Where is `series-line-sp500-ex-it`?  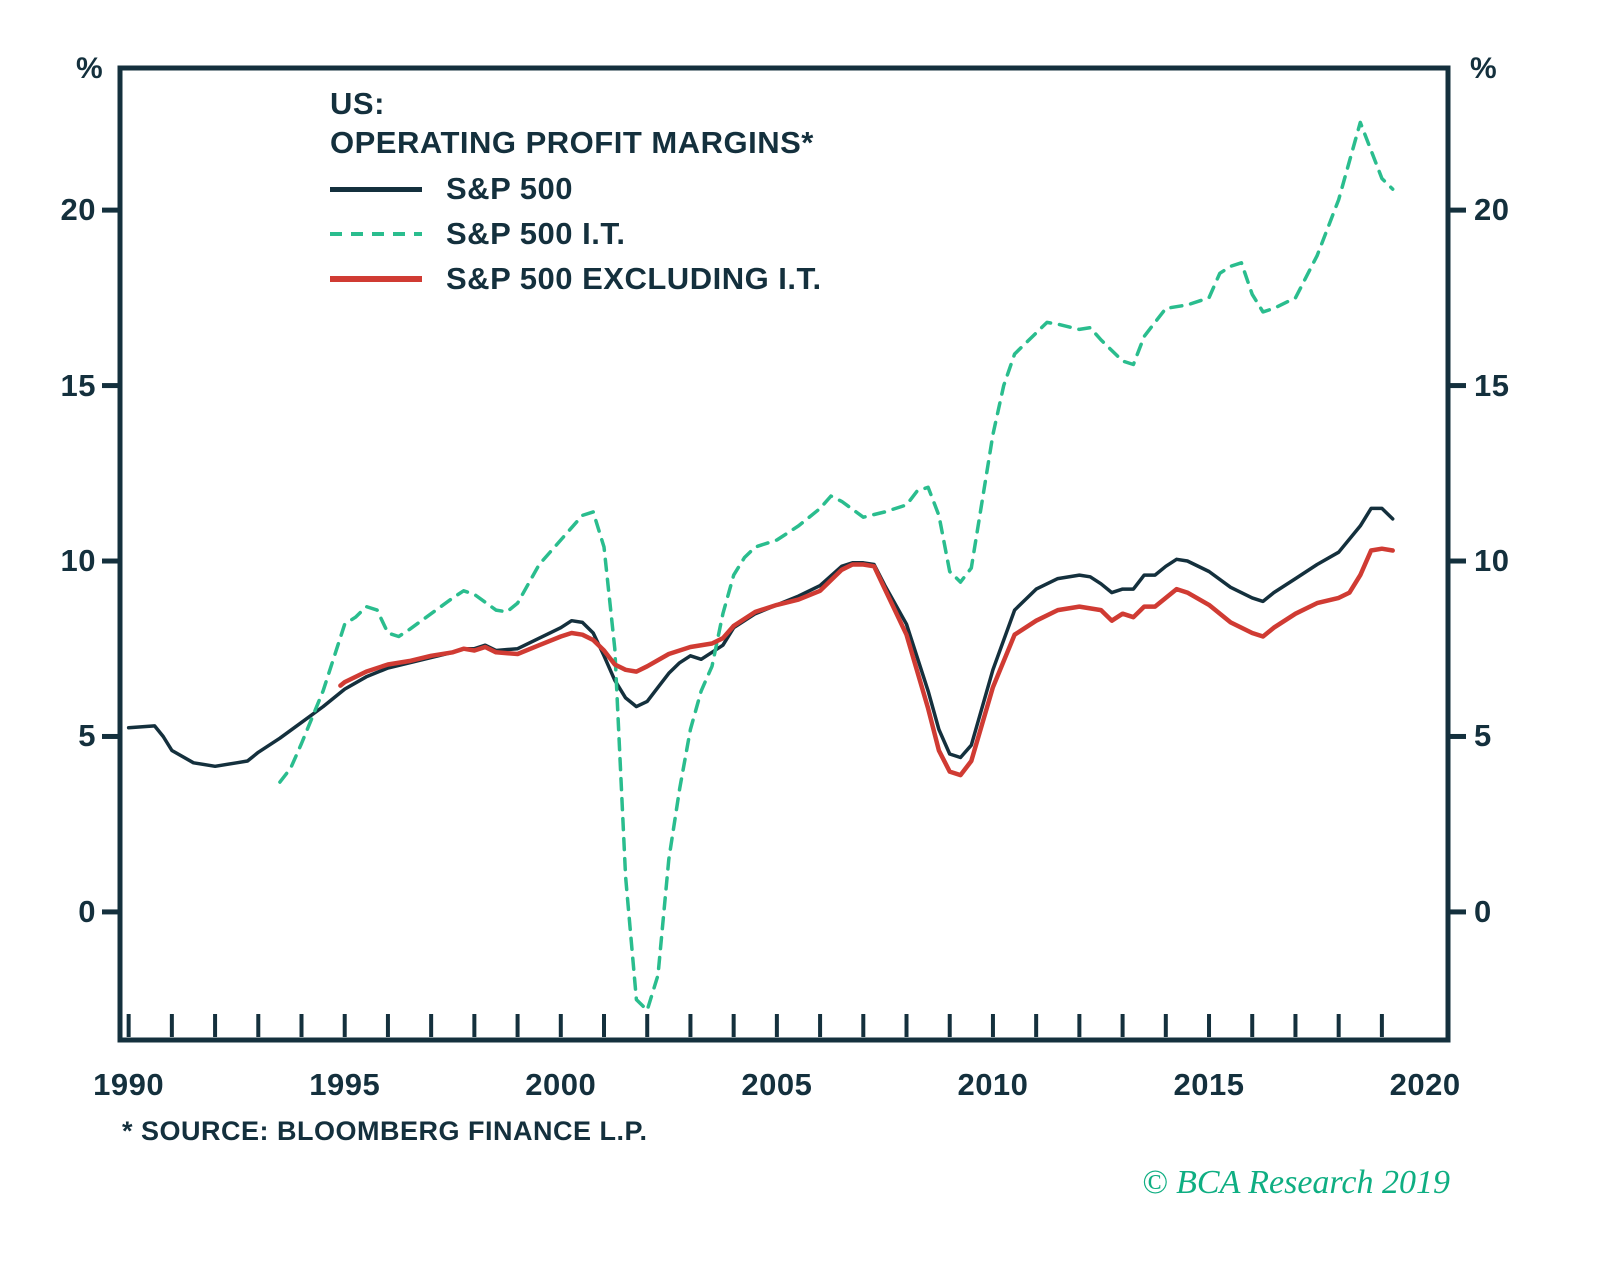
series-line-sp500-ex-it is located at coordinates (866, 662).